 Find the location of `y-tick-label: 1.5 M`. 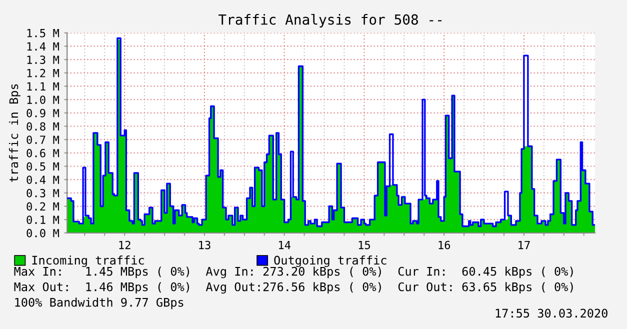

y-tick-label: 1.5 M is located at coordinates (43, 33).